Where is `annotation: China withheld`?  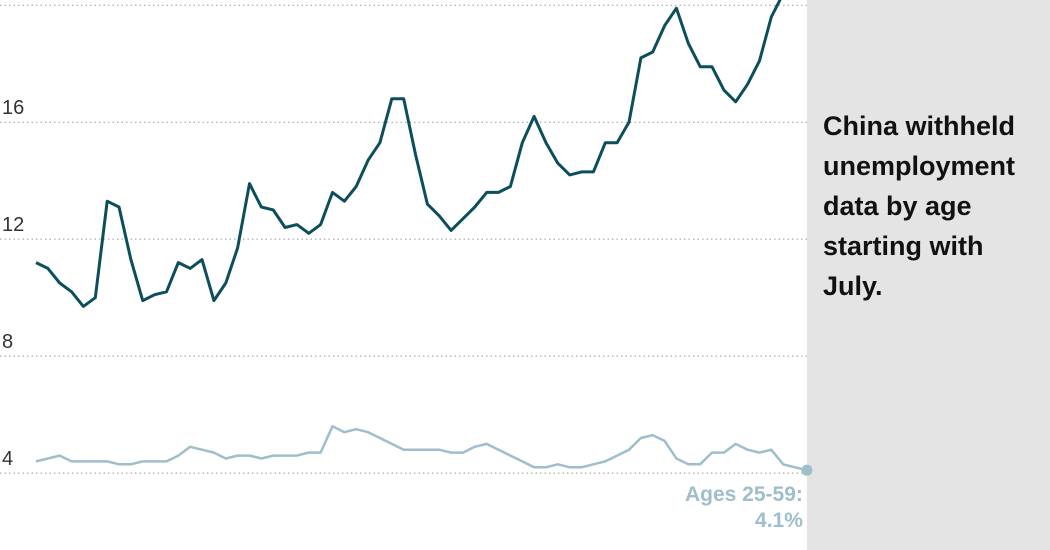
annotation: China withheld is located at coordinates (919, 126).